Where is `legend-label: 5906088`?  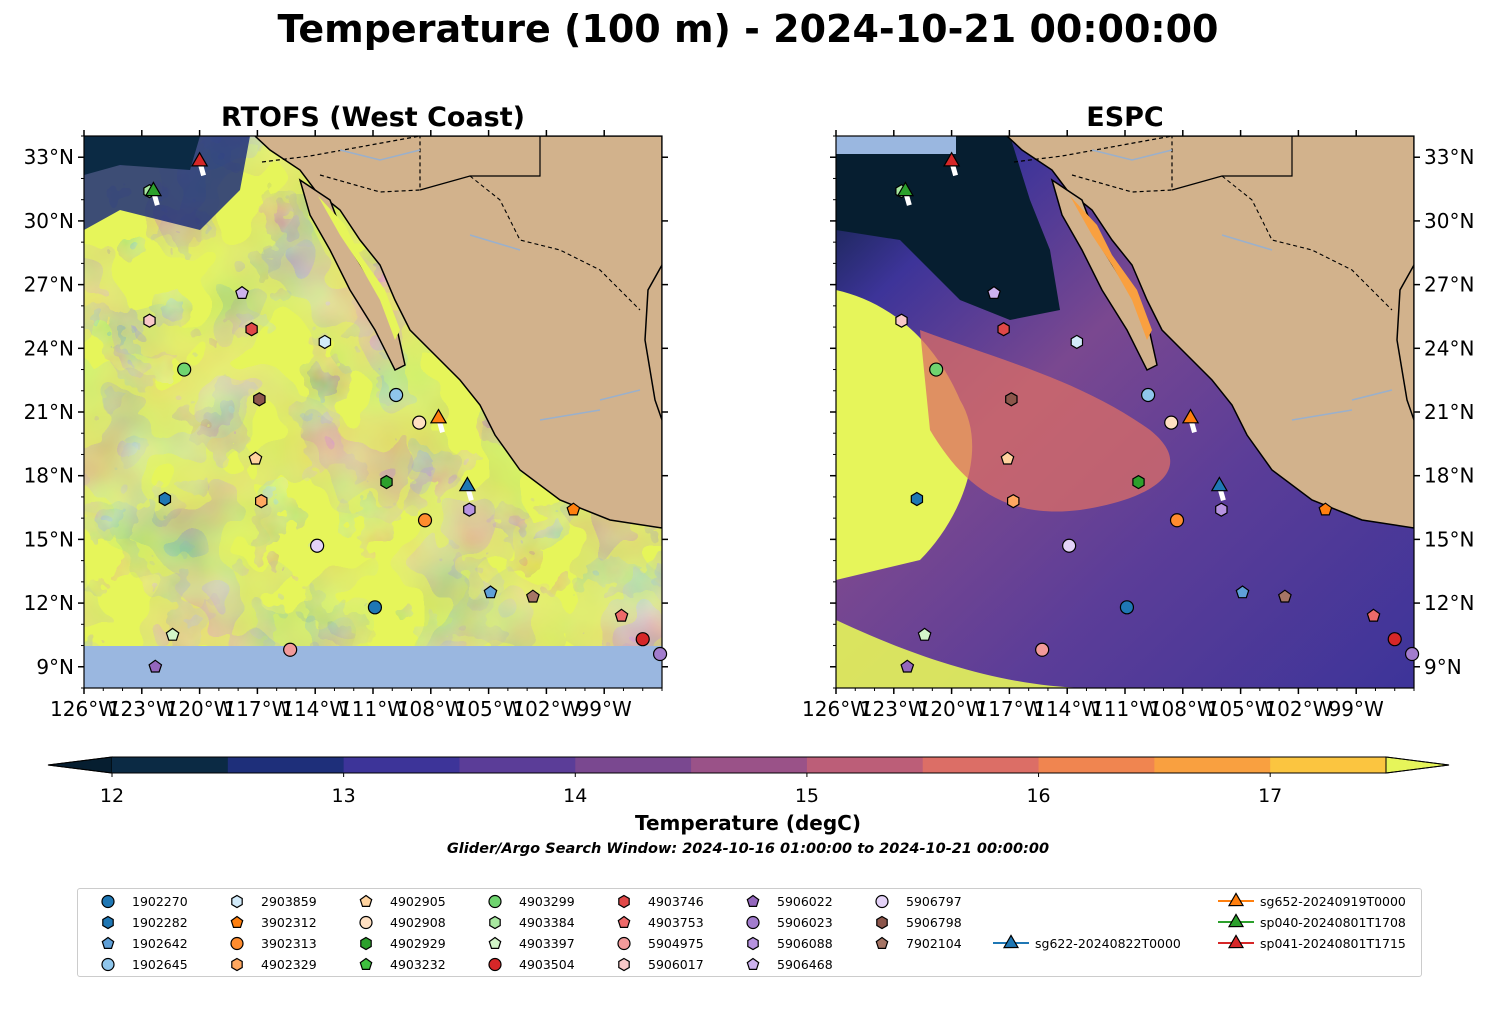
legend-label: 5906088 is located at coordinates (805, 943).